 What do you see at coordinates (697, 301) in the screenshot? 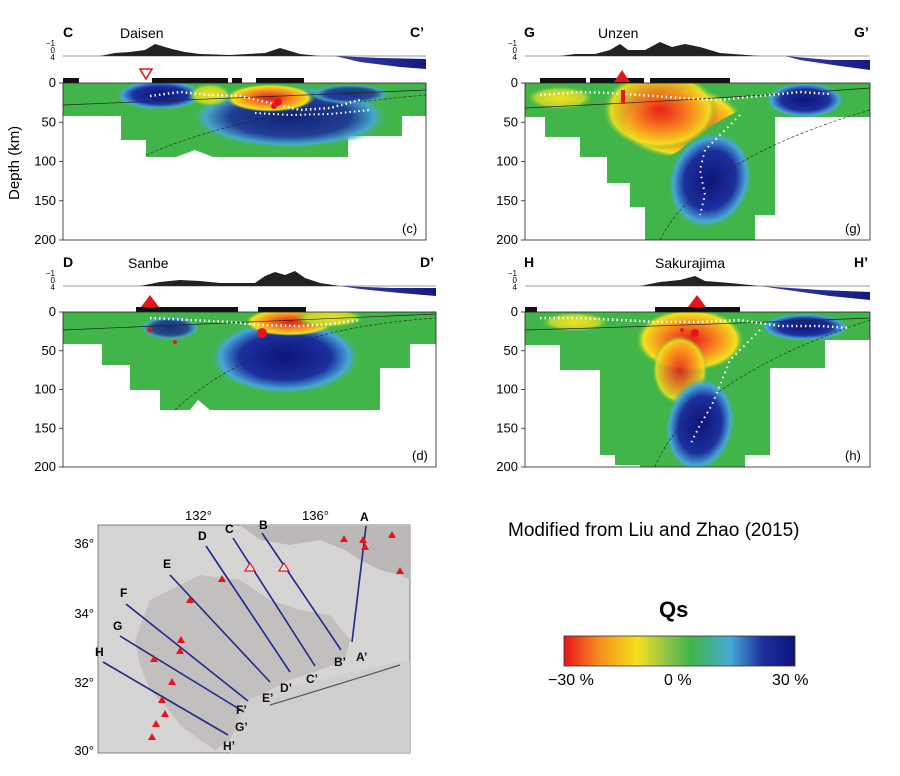
I see `volcano-marker-h` at bounding box center [697, 301].